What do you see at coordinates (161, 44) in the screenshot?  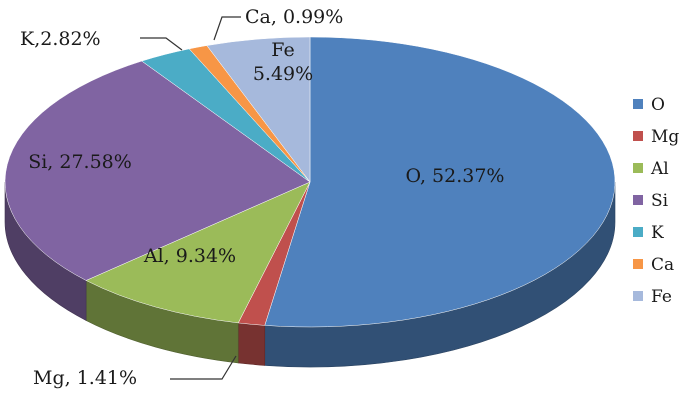 I see `leader-line-k` at bounding box center [161, 44].